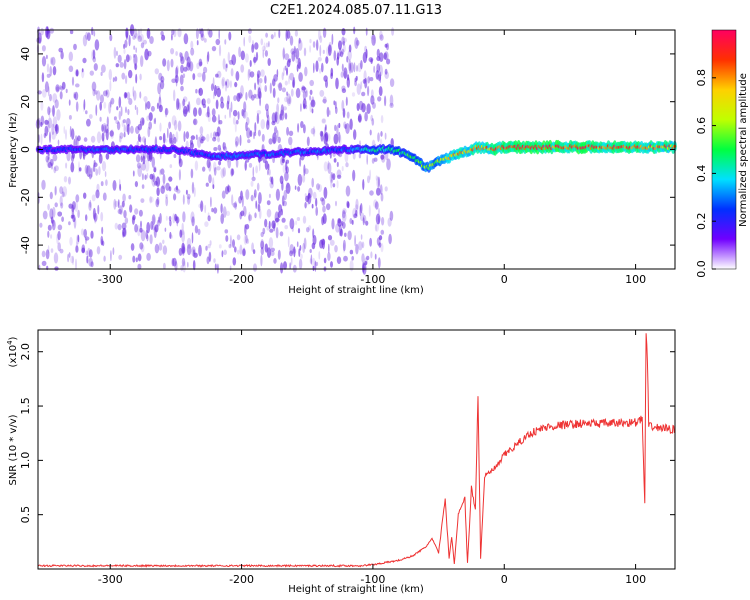 The height and width of the screenshot is (600, 750). What do you see at coordinates (504, 279) in the screenshot?
I see `x-tick-label: 0` at bounding box center [504, 279].